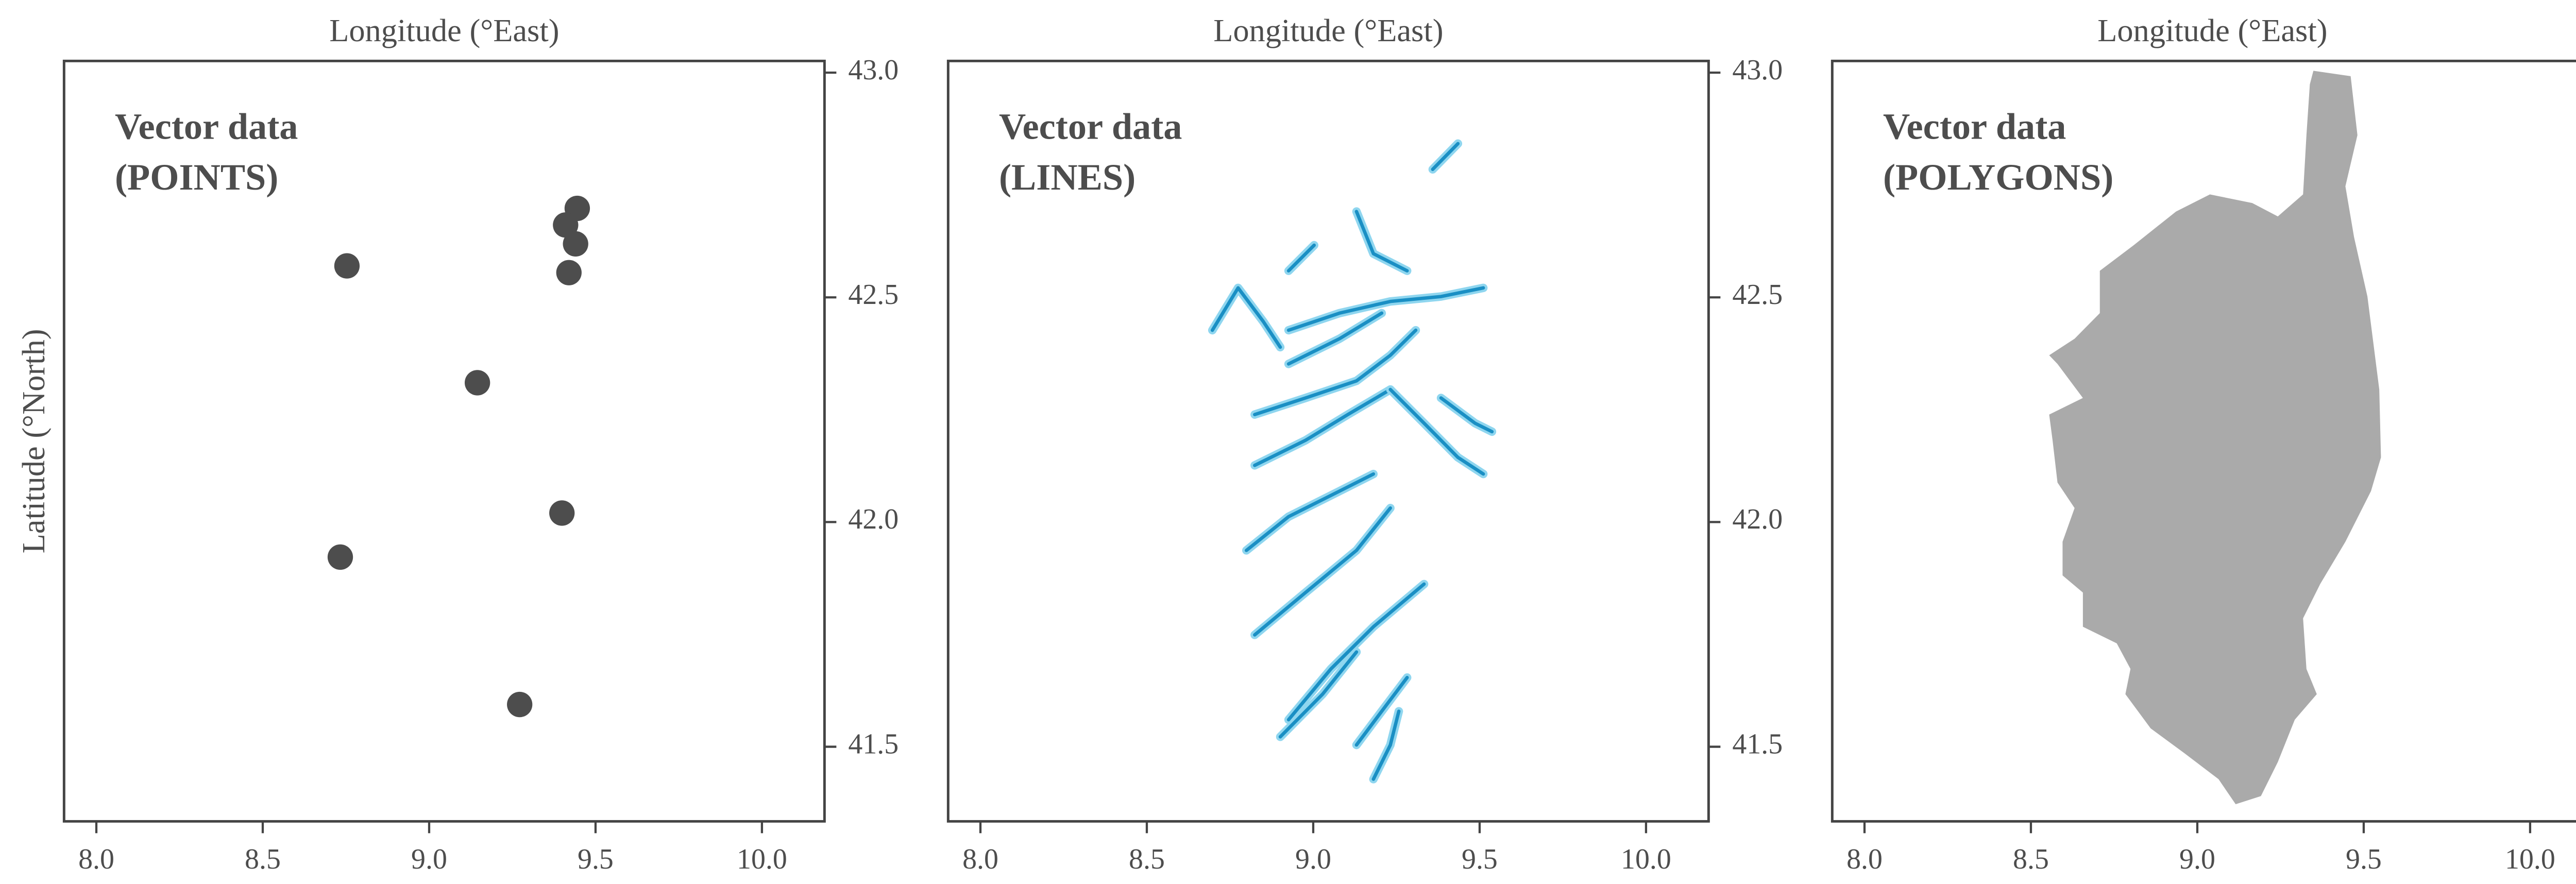 This screenshot has height=884, width=2576. I want to click on y-axis-label: Latitude (°North), so click(33, 441).